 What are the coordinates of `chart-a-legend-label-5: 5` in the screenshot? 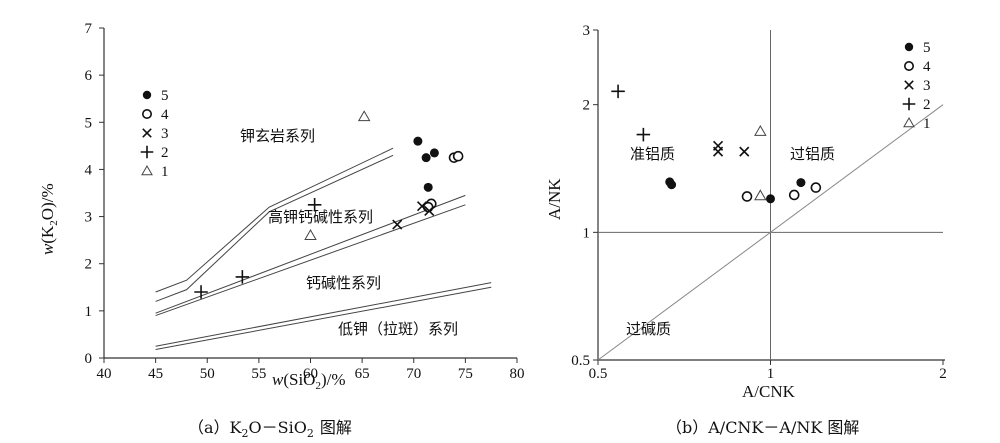 It's located at (165, 96).